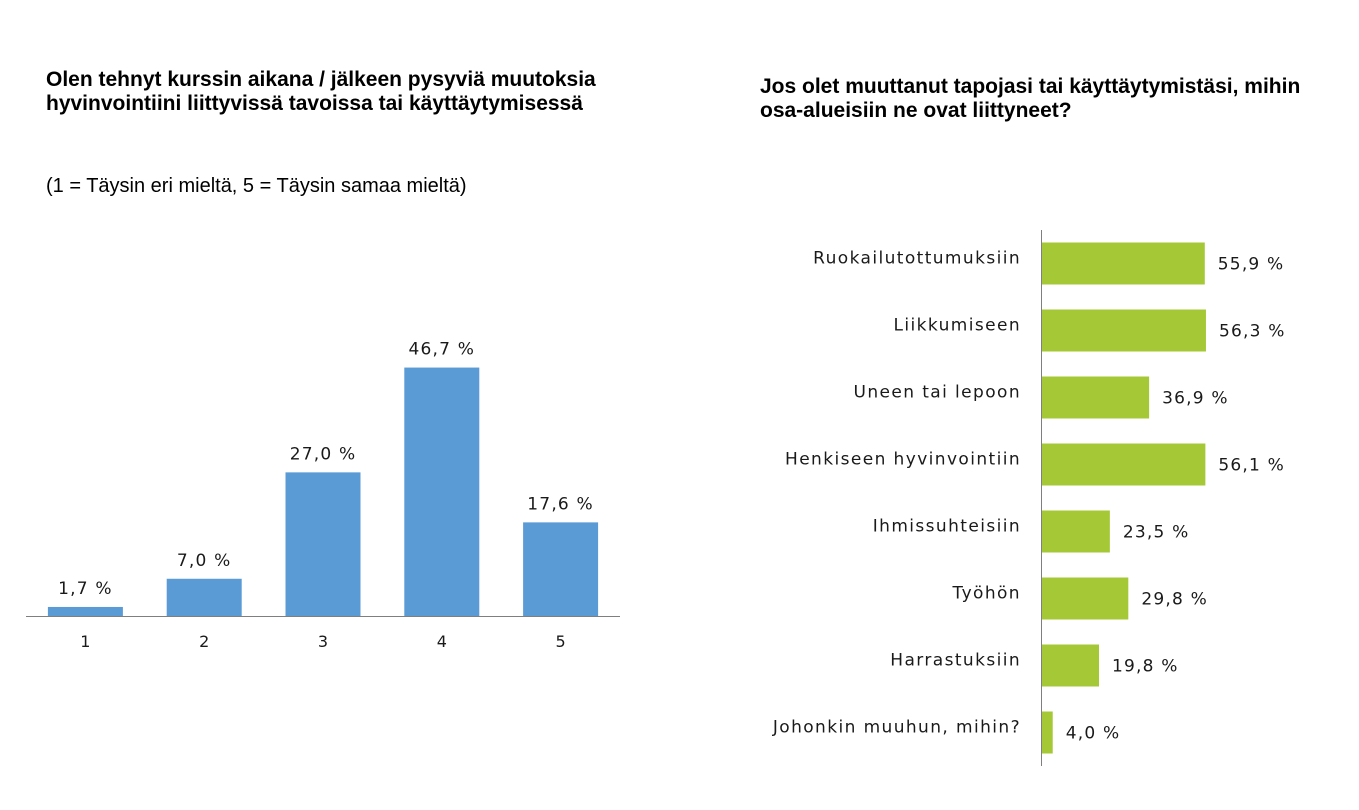 The height and width of the screenshot is (810, 1359). I want to click on right-data-label-henkiseen-hyvinvointiin: 56,1 %, so click(1251, 466).